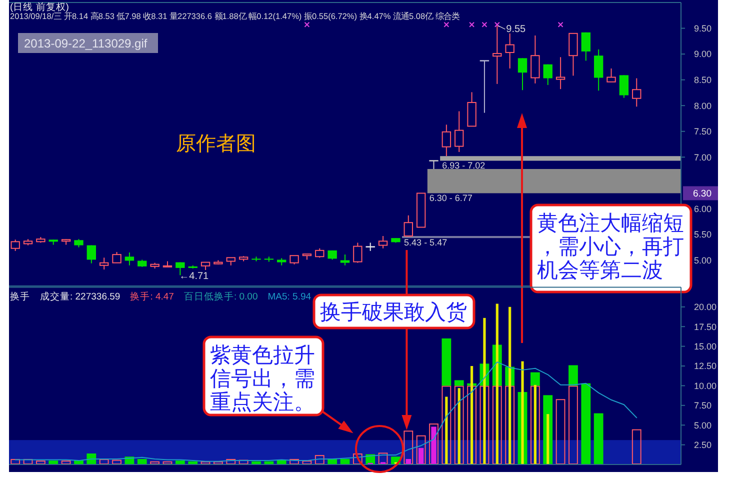 The height and width of the screenshot is (483, 729). What do you see at coordinates (703, 235) in the screenshot?
I see `y-tick-label: 5.50` at bounding box center [703, 235].